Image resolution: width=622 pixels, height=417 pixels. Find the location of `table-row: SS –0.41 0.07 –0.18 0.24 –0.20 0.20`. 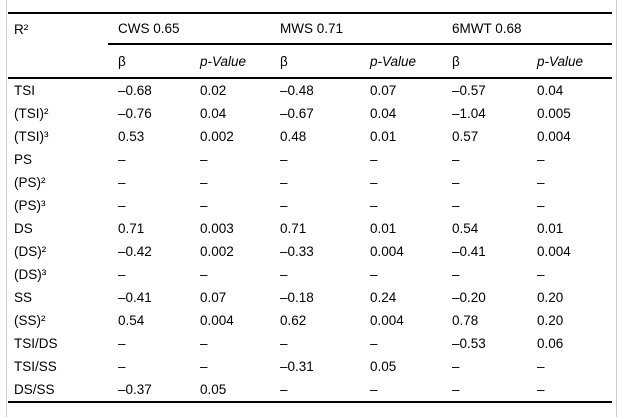

table-row: SS –0.41 0.07 –0.18 0.24 –0.20 0.20 is located at coordinates (310, 297).